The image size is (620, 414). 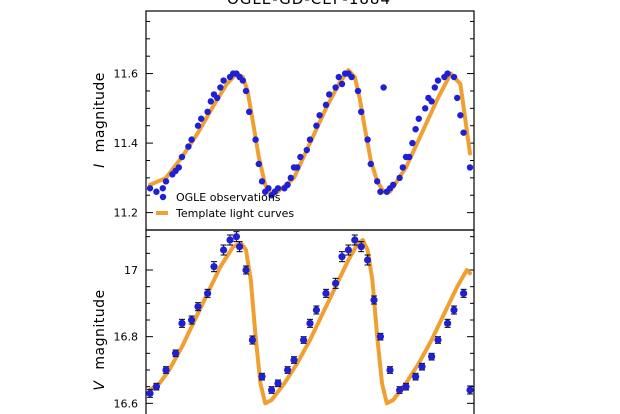 What do you see at coordinates (225, 205) in the screenshot?
I see `legend: OGLE observations Template light curves` at bounding box center [225, 205].